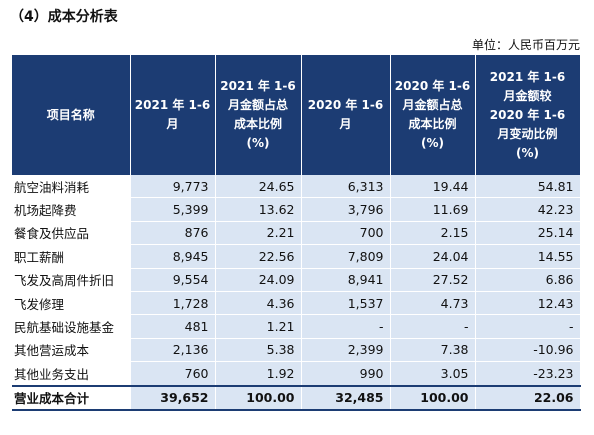 The image size is (594, 435). I want to click on header-cell: 2021 年 1-6 月金额占总 成本比例 (%), so click(258, 115).